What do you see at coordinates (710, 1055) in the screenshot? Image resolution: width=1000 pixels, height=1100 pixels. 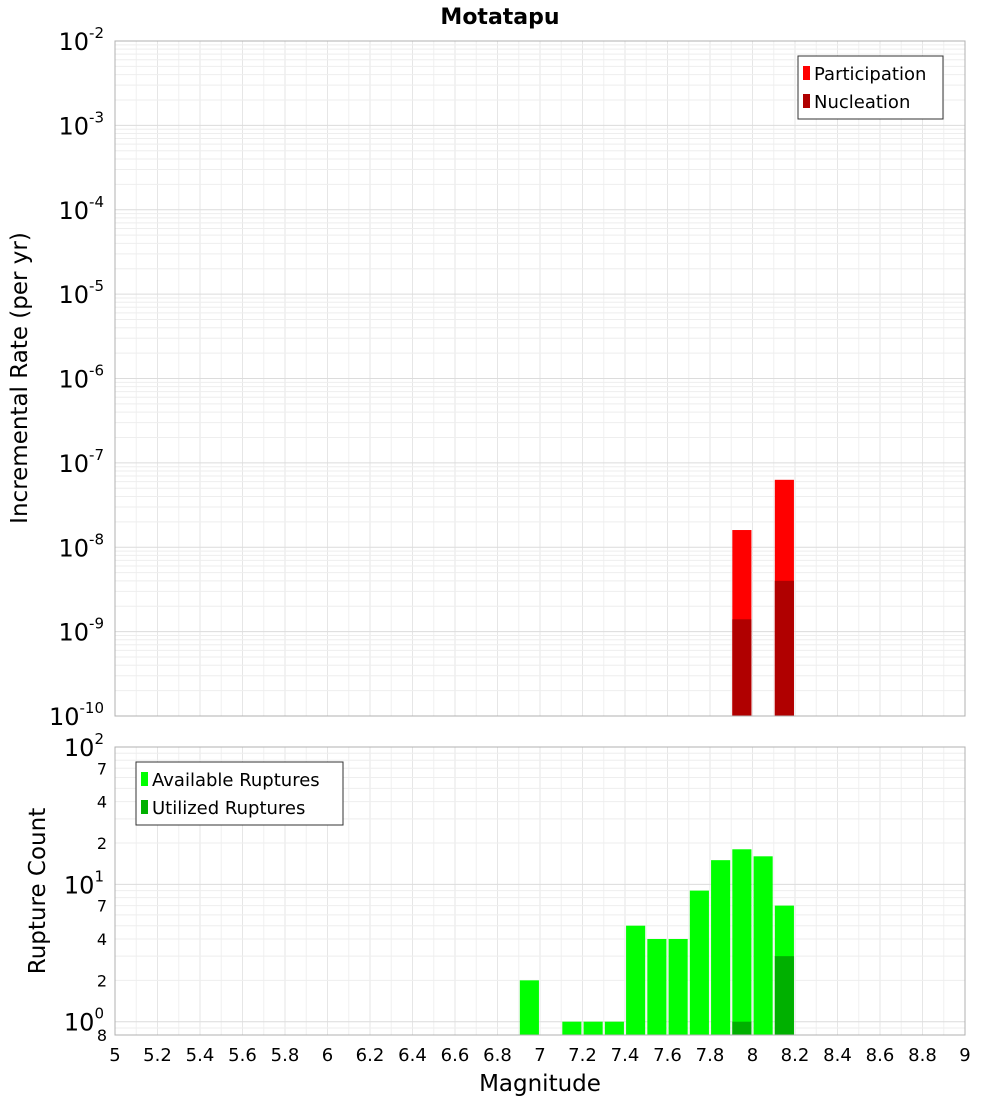 I see `x-tick-label: 7.8` at bounding box center [710, 1055].